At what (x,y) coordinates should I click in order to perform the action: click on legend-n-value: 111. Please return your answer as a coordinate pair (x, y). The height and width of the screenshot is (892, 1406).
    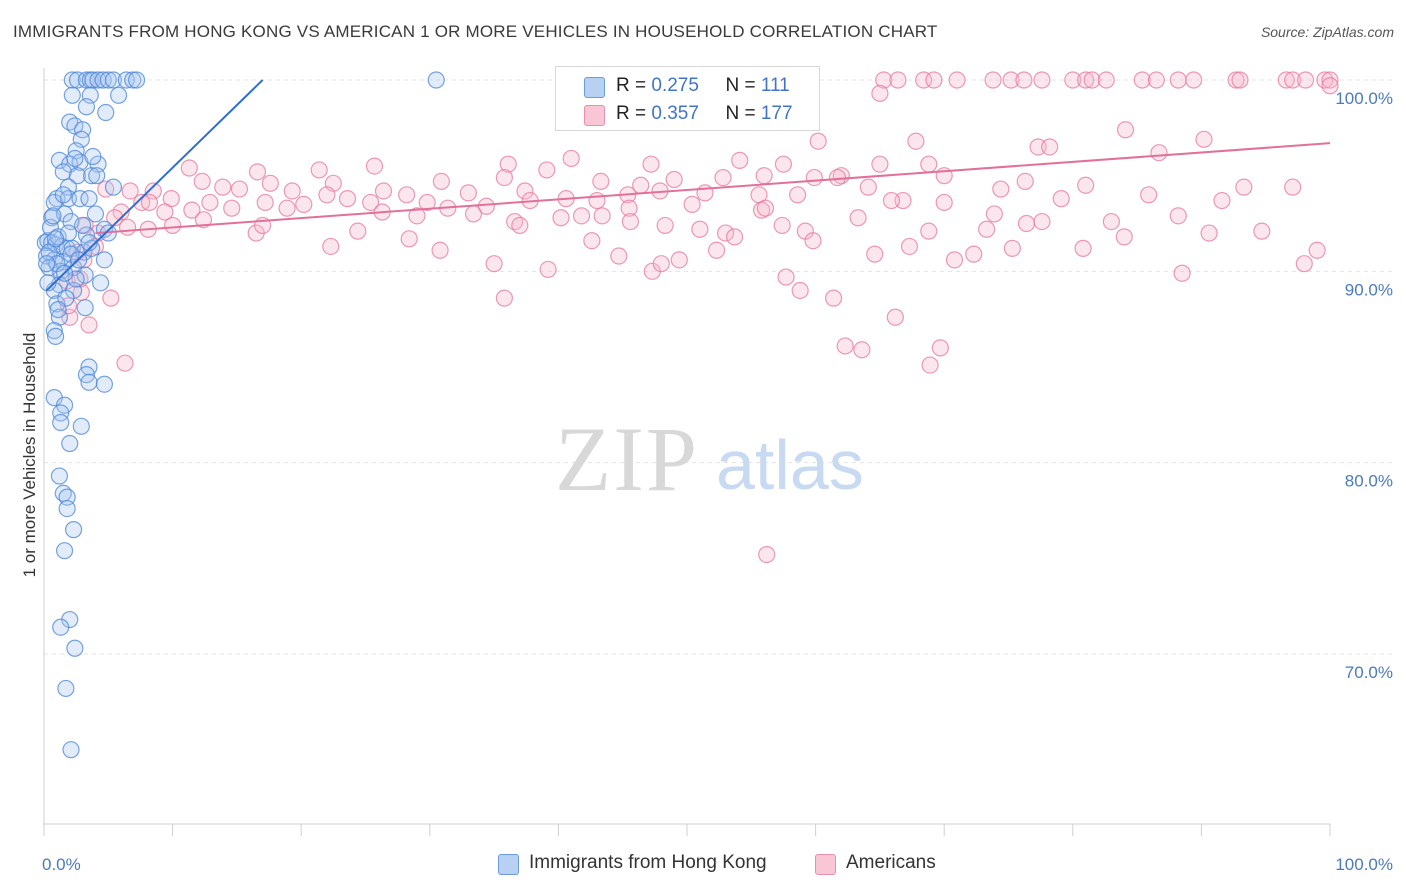
    Looking at the image, I should click on (775, 85).